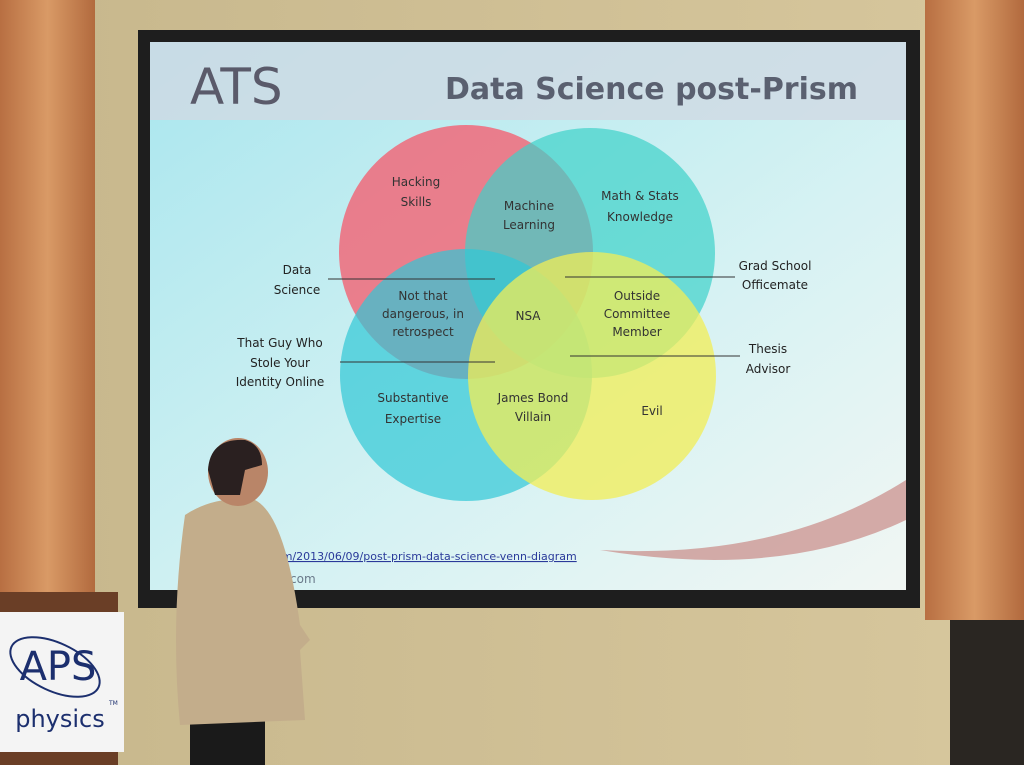  I want to click on annotation: Stole Your, so click(280, 363).